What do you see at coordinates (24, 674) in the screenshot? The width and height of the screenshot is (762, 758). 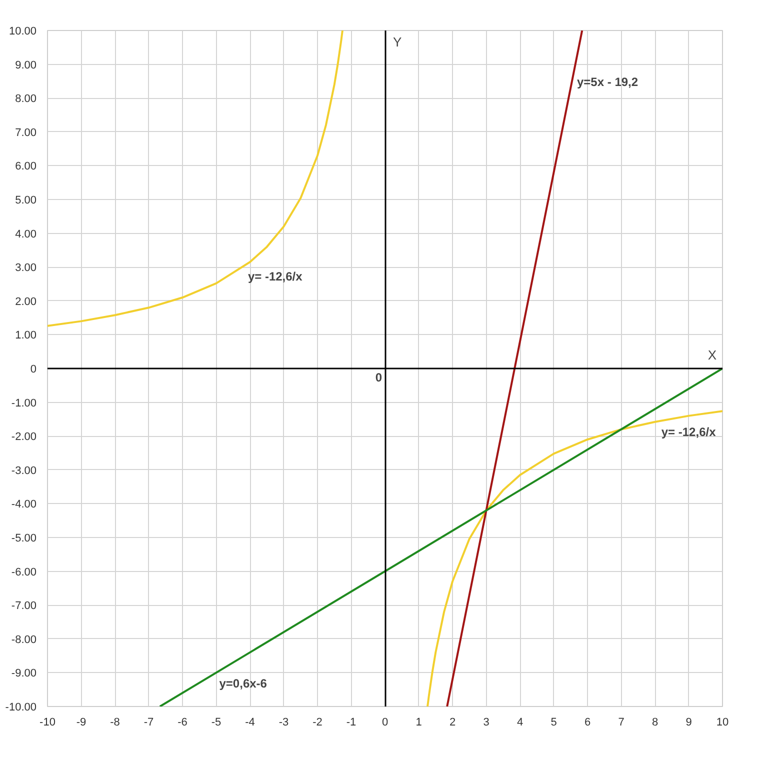 I see `y-tick-label: -9.00` at bounding box center [24, 674].